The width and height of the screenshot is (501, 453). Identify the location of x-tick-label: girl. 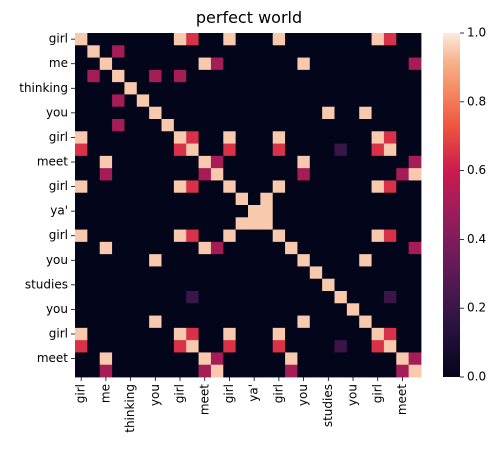
(278, 393).